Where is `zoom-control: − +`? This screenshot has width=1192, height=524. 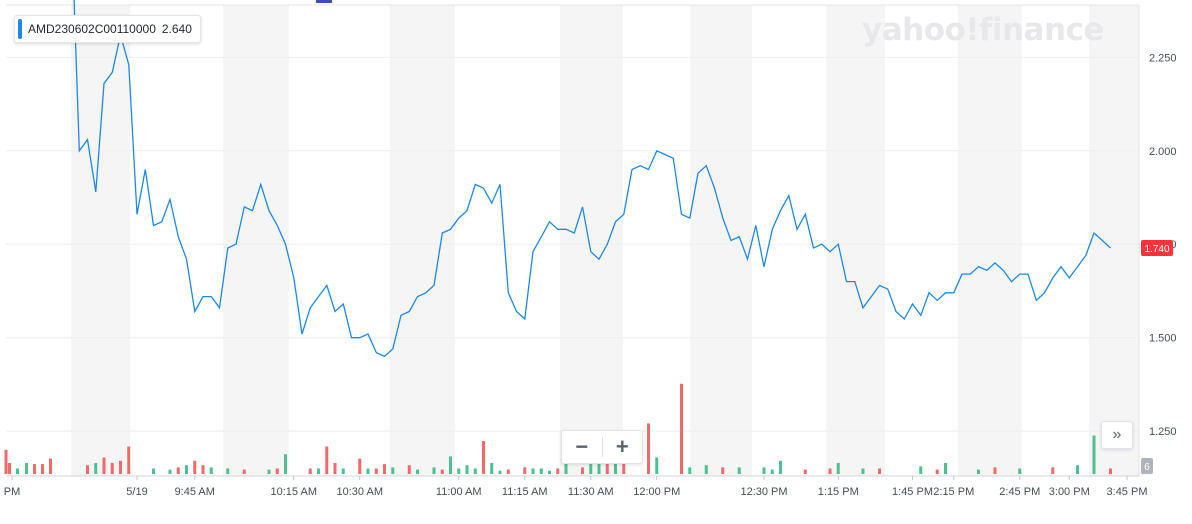 zoom-control: − + is located at coordinates (602, 447).